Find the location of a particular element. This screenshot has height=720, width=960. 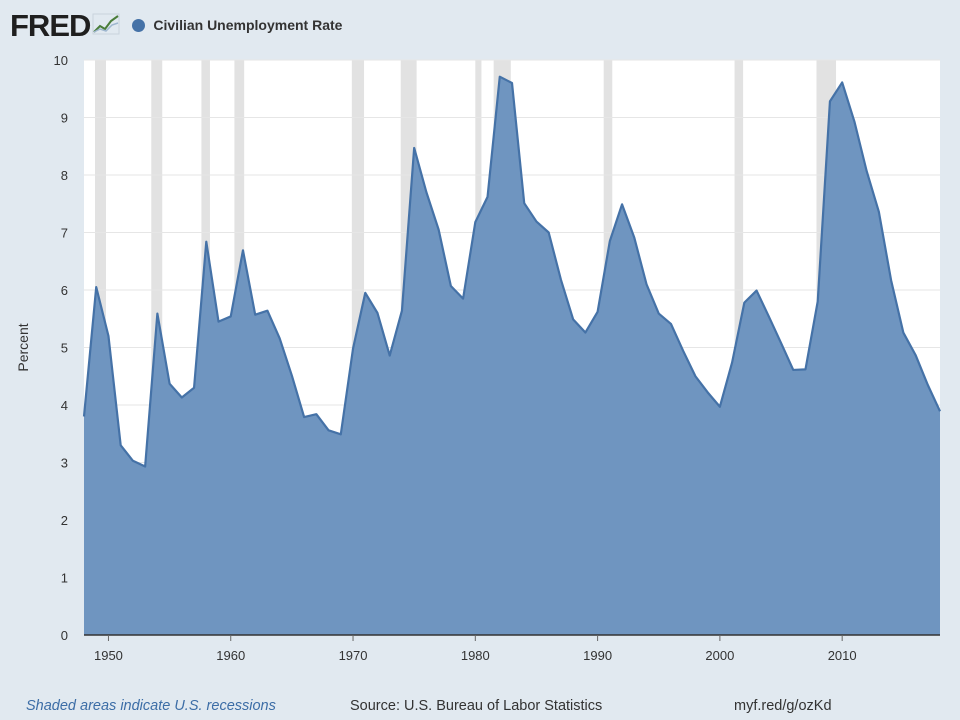

chart-legend: Civilian Unemployment Rate is located at coordinates (237, 25).